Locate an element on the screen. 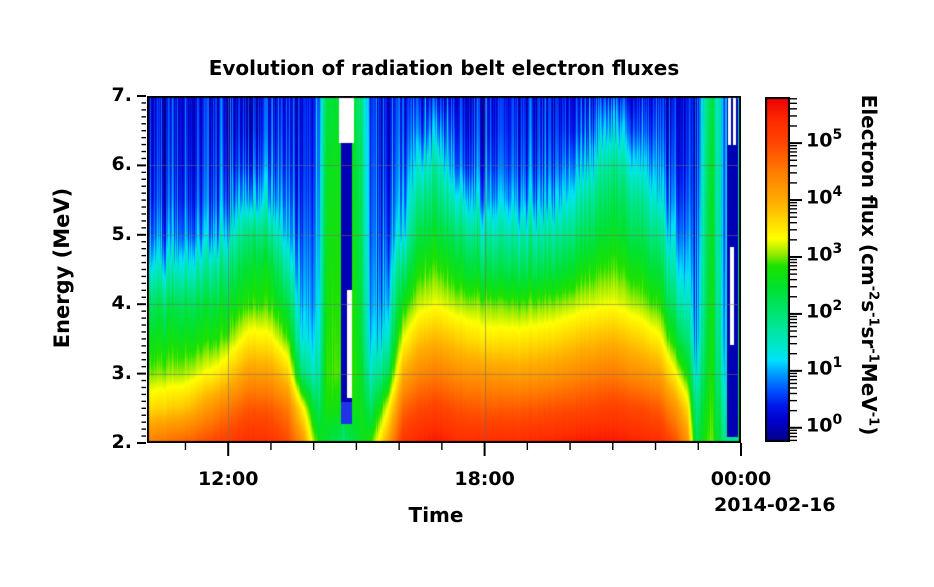  x-tick-label: 00:00 is located at coordinates (741, 479).